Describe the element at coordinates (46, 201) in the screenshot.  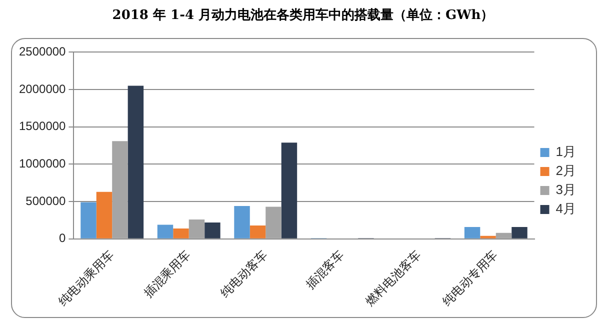
I see `y-tick-label: 500000` at that location.